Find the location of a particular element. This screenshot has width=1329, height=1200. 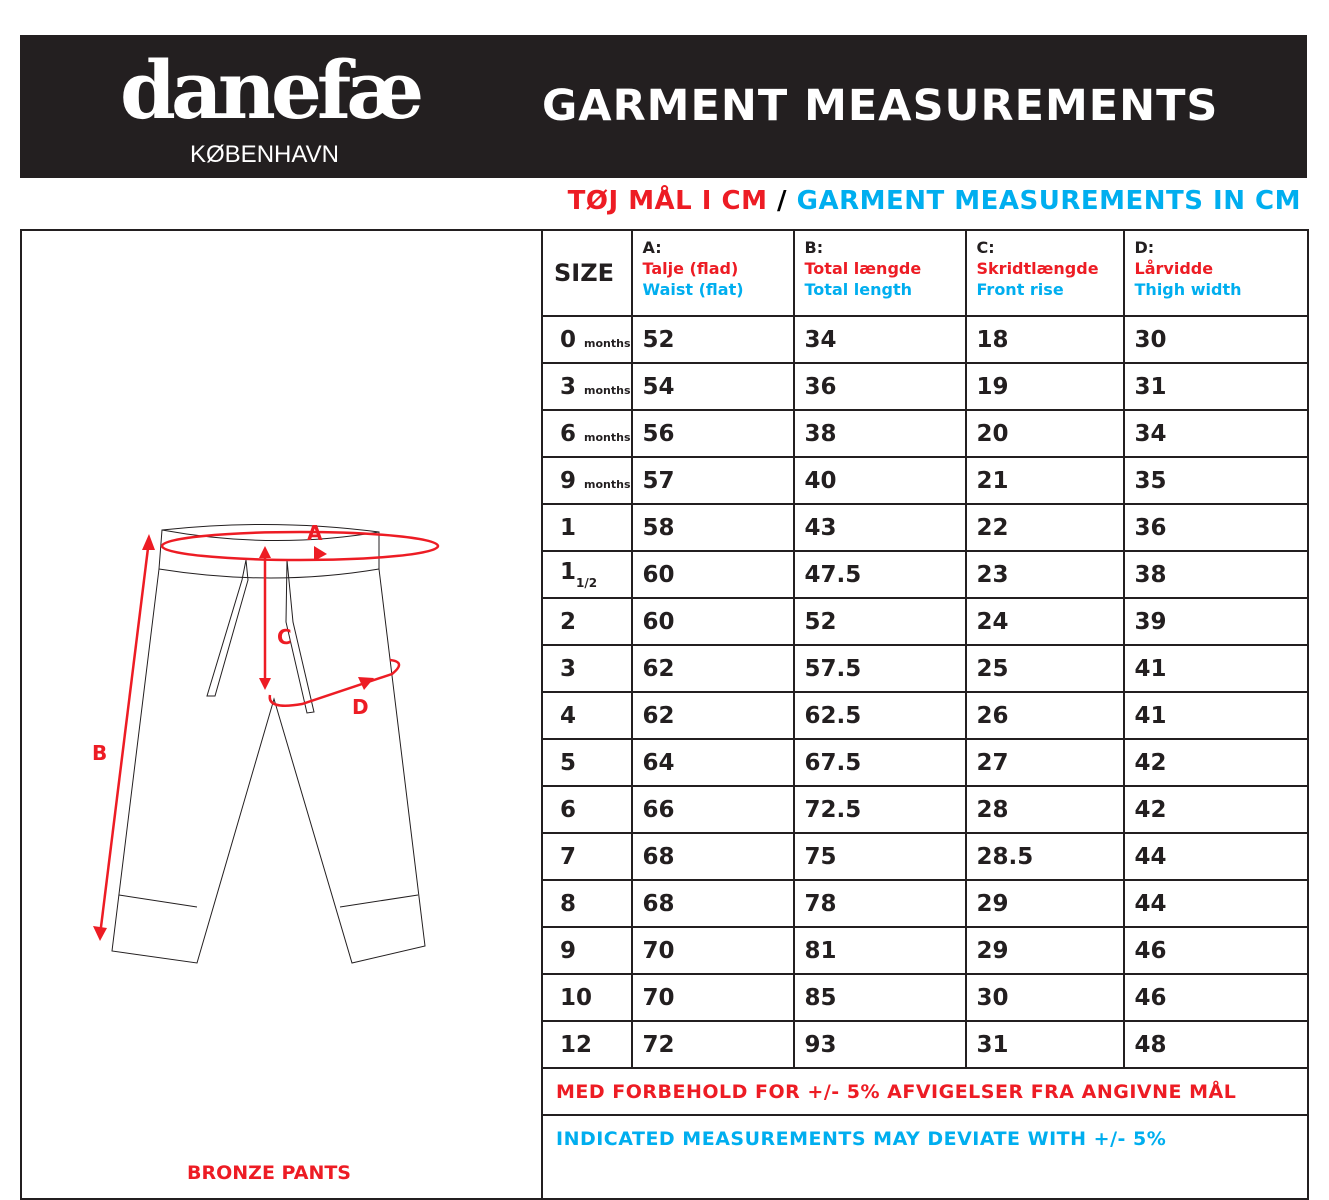

column-english: Front rise is located at coordinates (1020, 289).